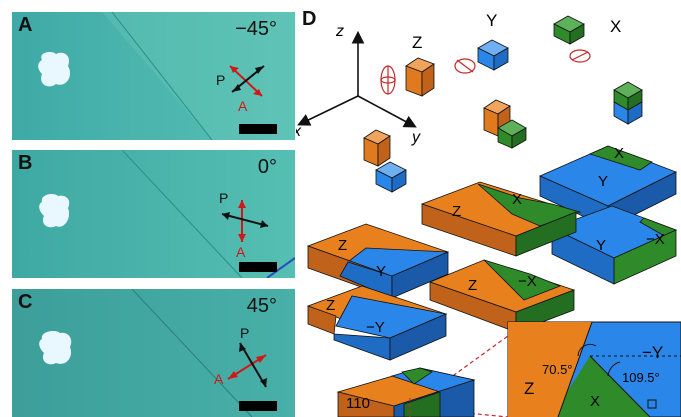  Describe the element at coordinates (491, 20) in the screenshot. I see `cube-label-y: Y` at that location.